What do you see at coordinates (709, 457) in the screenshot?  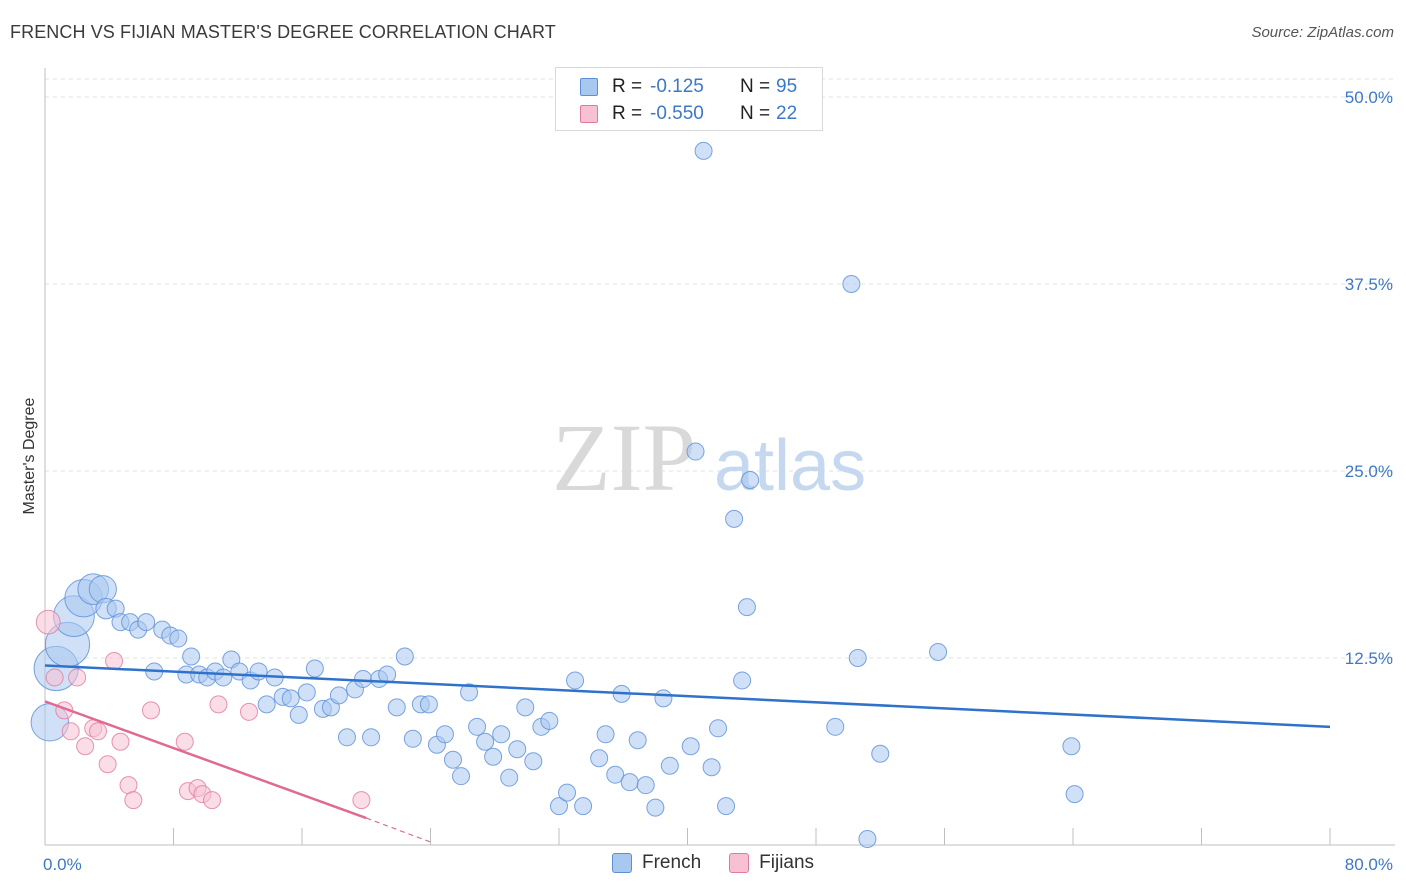 I see `watermark: ZIP atlas` at bounding box center [709, 457].